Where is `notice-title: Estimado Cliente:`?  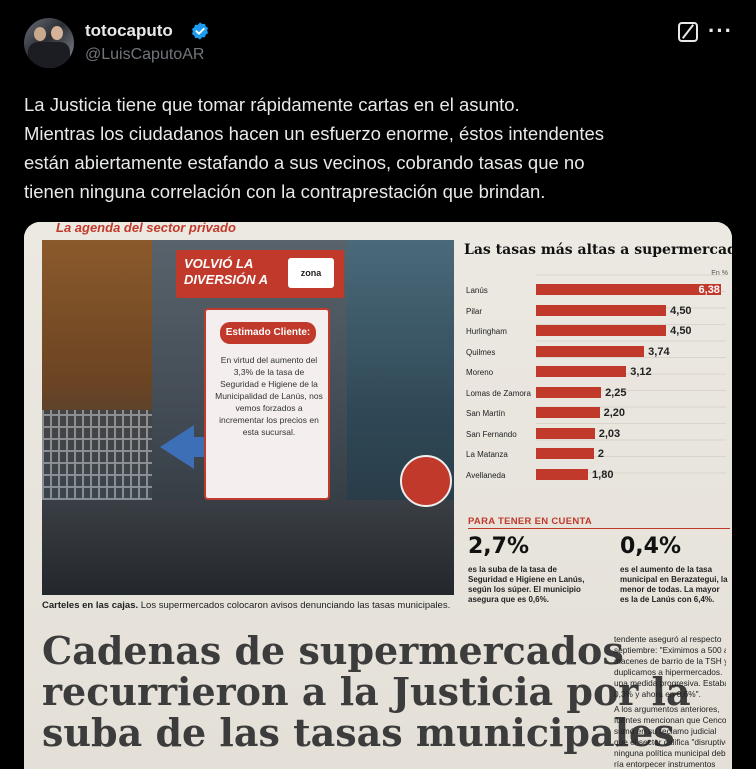
notice-title: Estimado Cliente: is located at coordinates (268, 333).